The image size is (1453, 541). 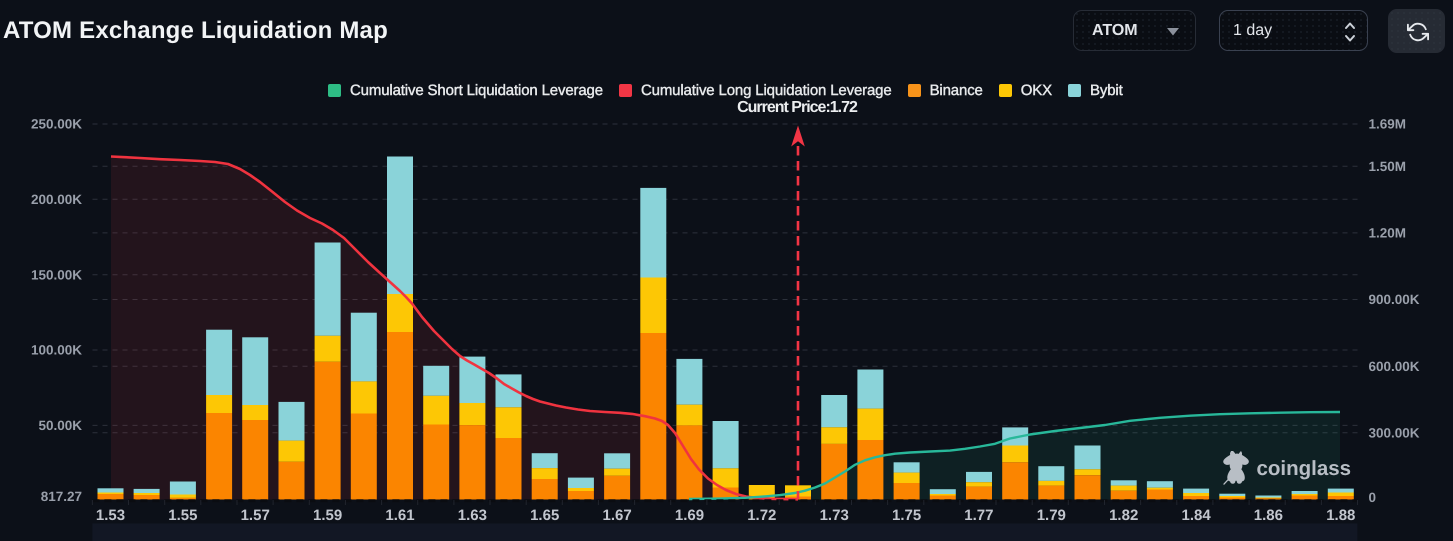 I want to click on svg-text: 100.00K, so click(x=56, y=350).